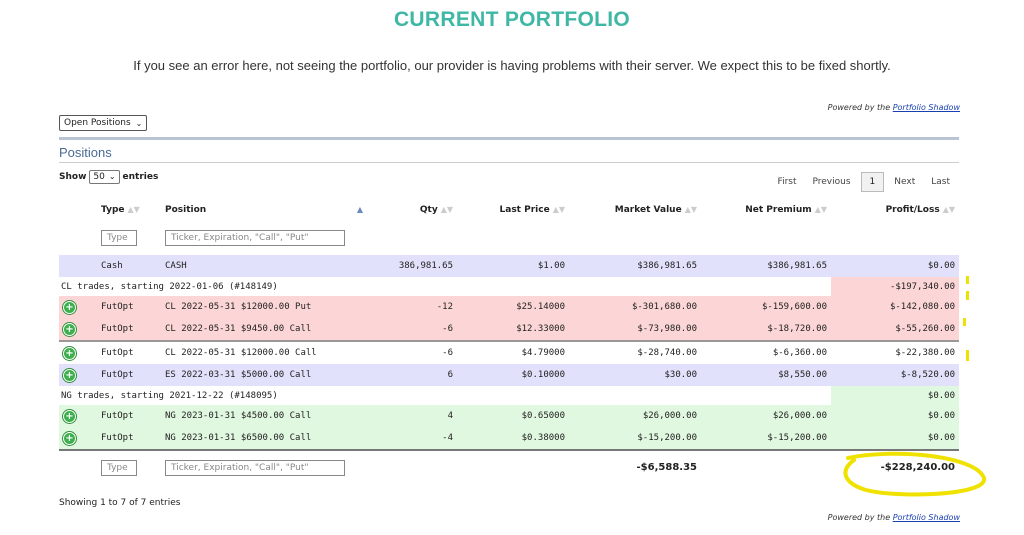  I want to click on pagination-last: Last, so click(940, 182).